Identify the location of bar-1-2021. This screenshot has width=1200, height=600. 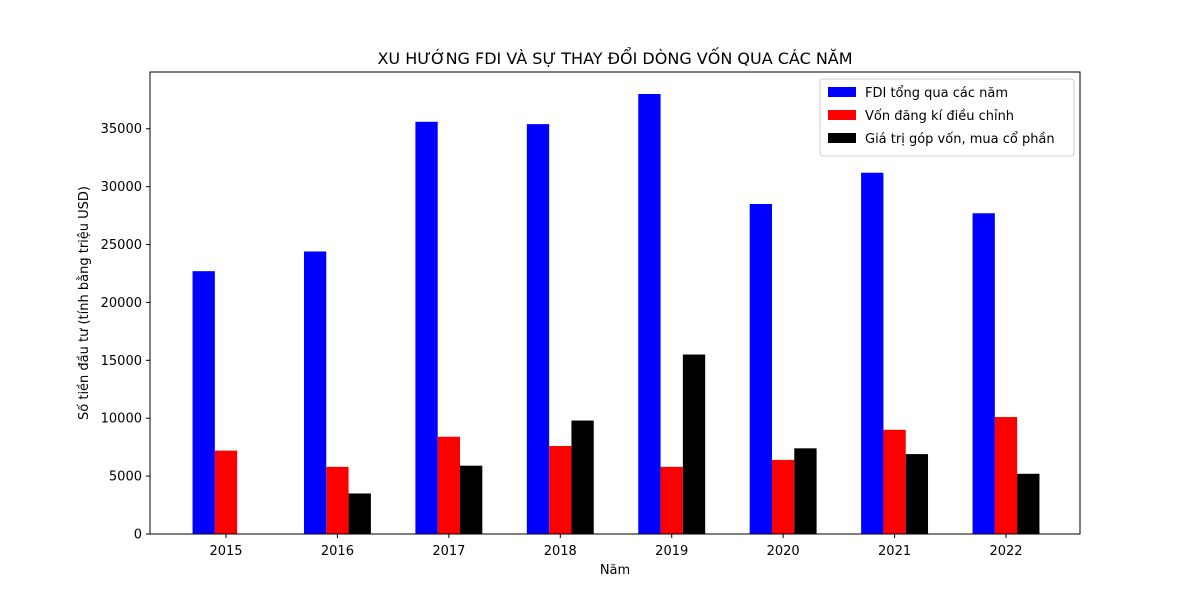
(872, 353).